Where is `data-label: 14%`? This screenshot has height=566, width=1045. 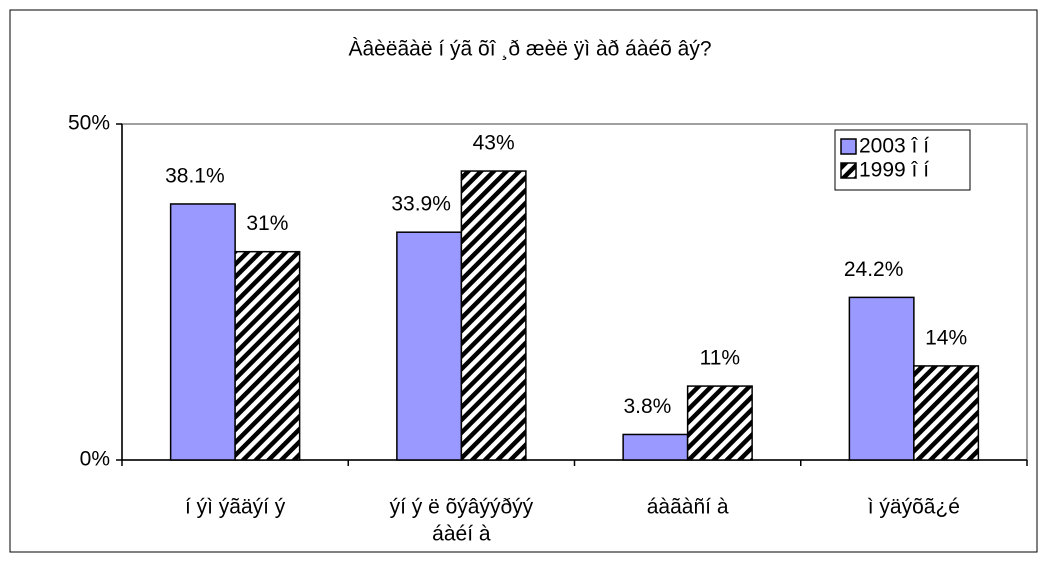 data-label: 14% is located at coordinates (946, 337).